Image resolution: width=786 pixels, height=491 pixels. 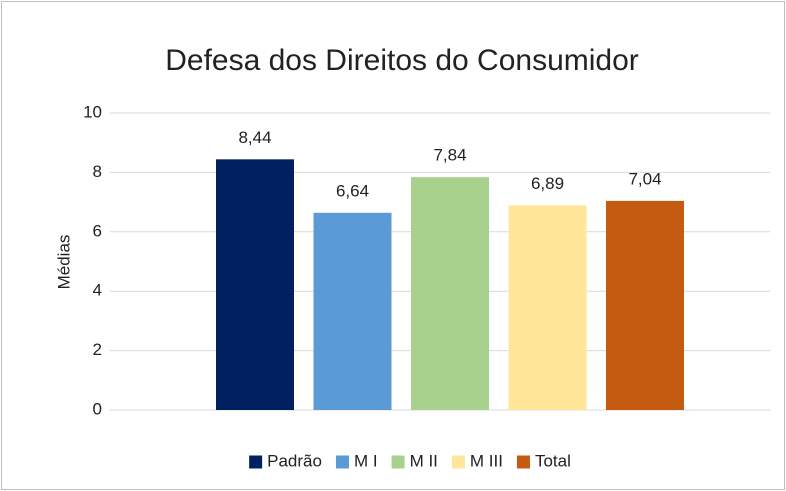 What do you see at coordinates (254, 137) in the screenshot?
I see `data-label: 8,44` at bounding box center [254, 137].